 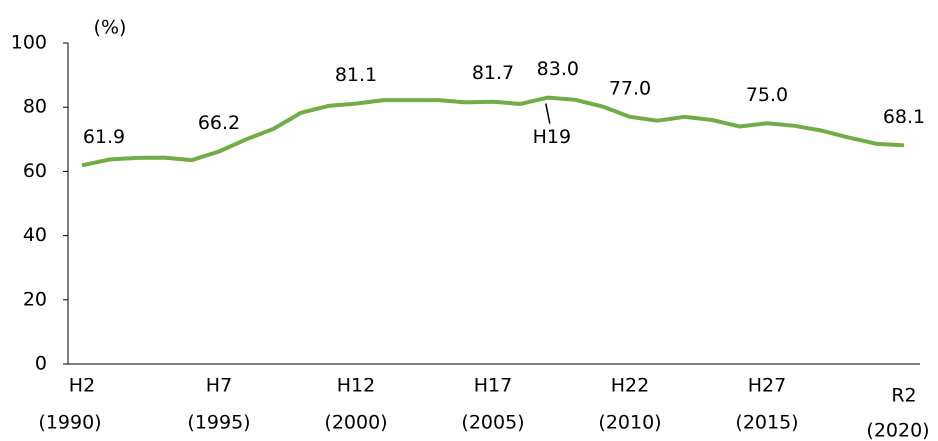 I want to click on line, so click(x=493, y=131).